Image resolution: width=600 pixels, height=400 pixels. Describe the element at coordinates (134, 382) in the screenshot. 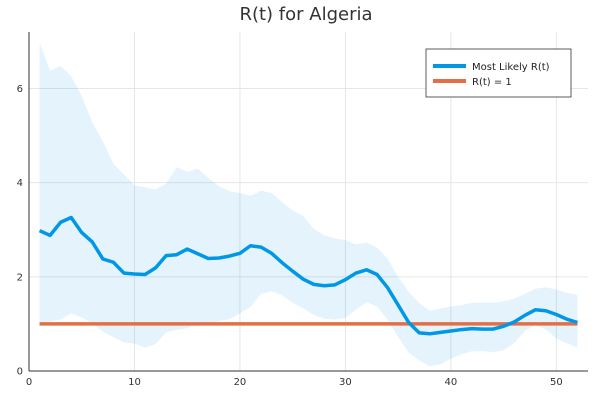

I see `x-tick-label: 10` at that location.